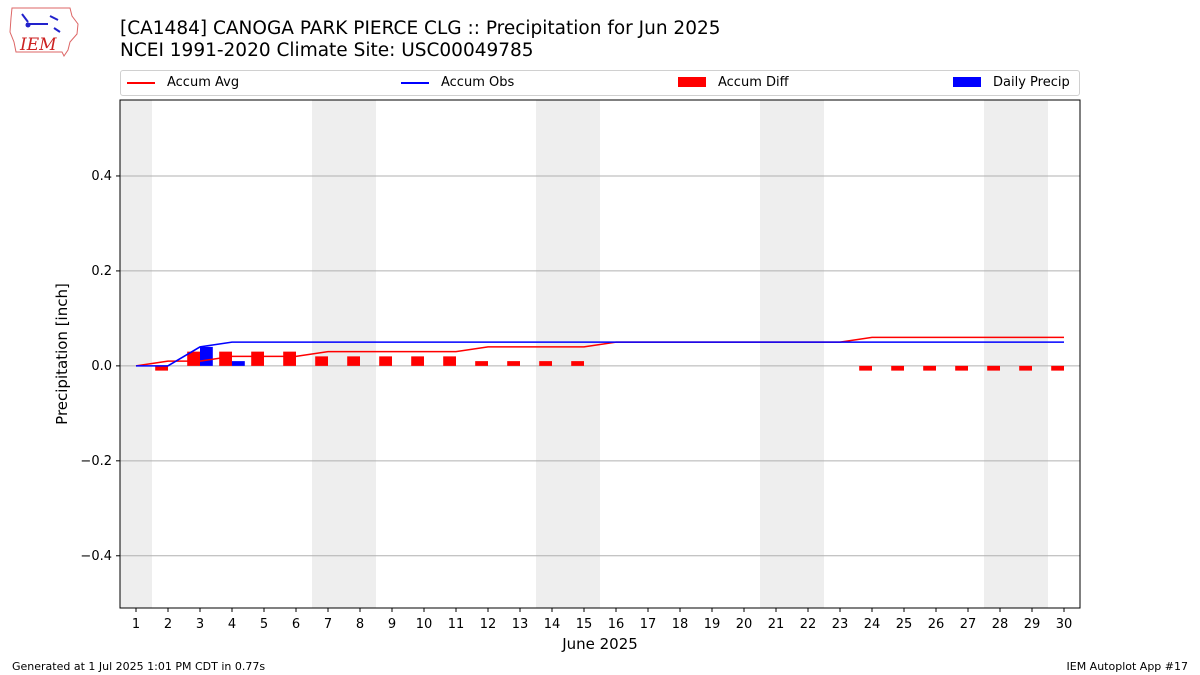  What do you see at coordinates (101, 271) in the screenshot?
I see `y-tick-label: 0.2` at bounding box center [101, 271].